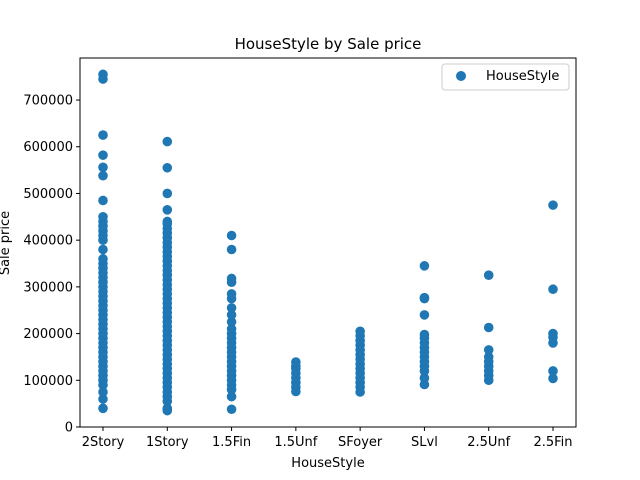  Describe the element at coordinates (360, 442) in the screenshot. I see `x-tick-label: SFoyer` at that location.